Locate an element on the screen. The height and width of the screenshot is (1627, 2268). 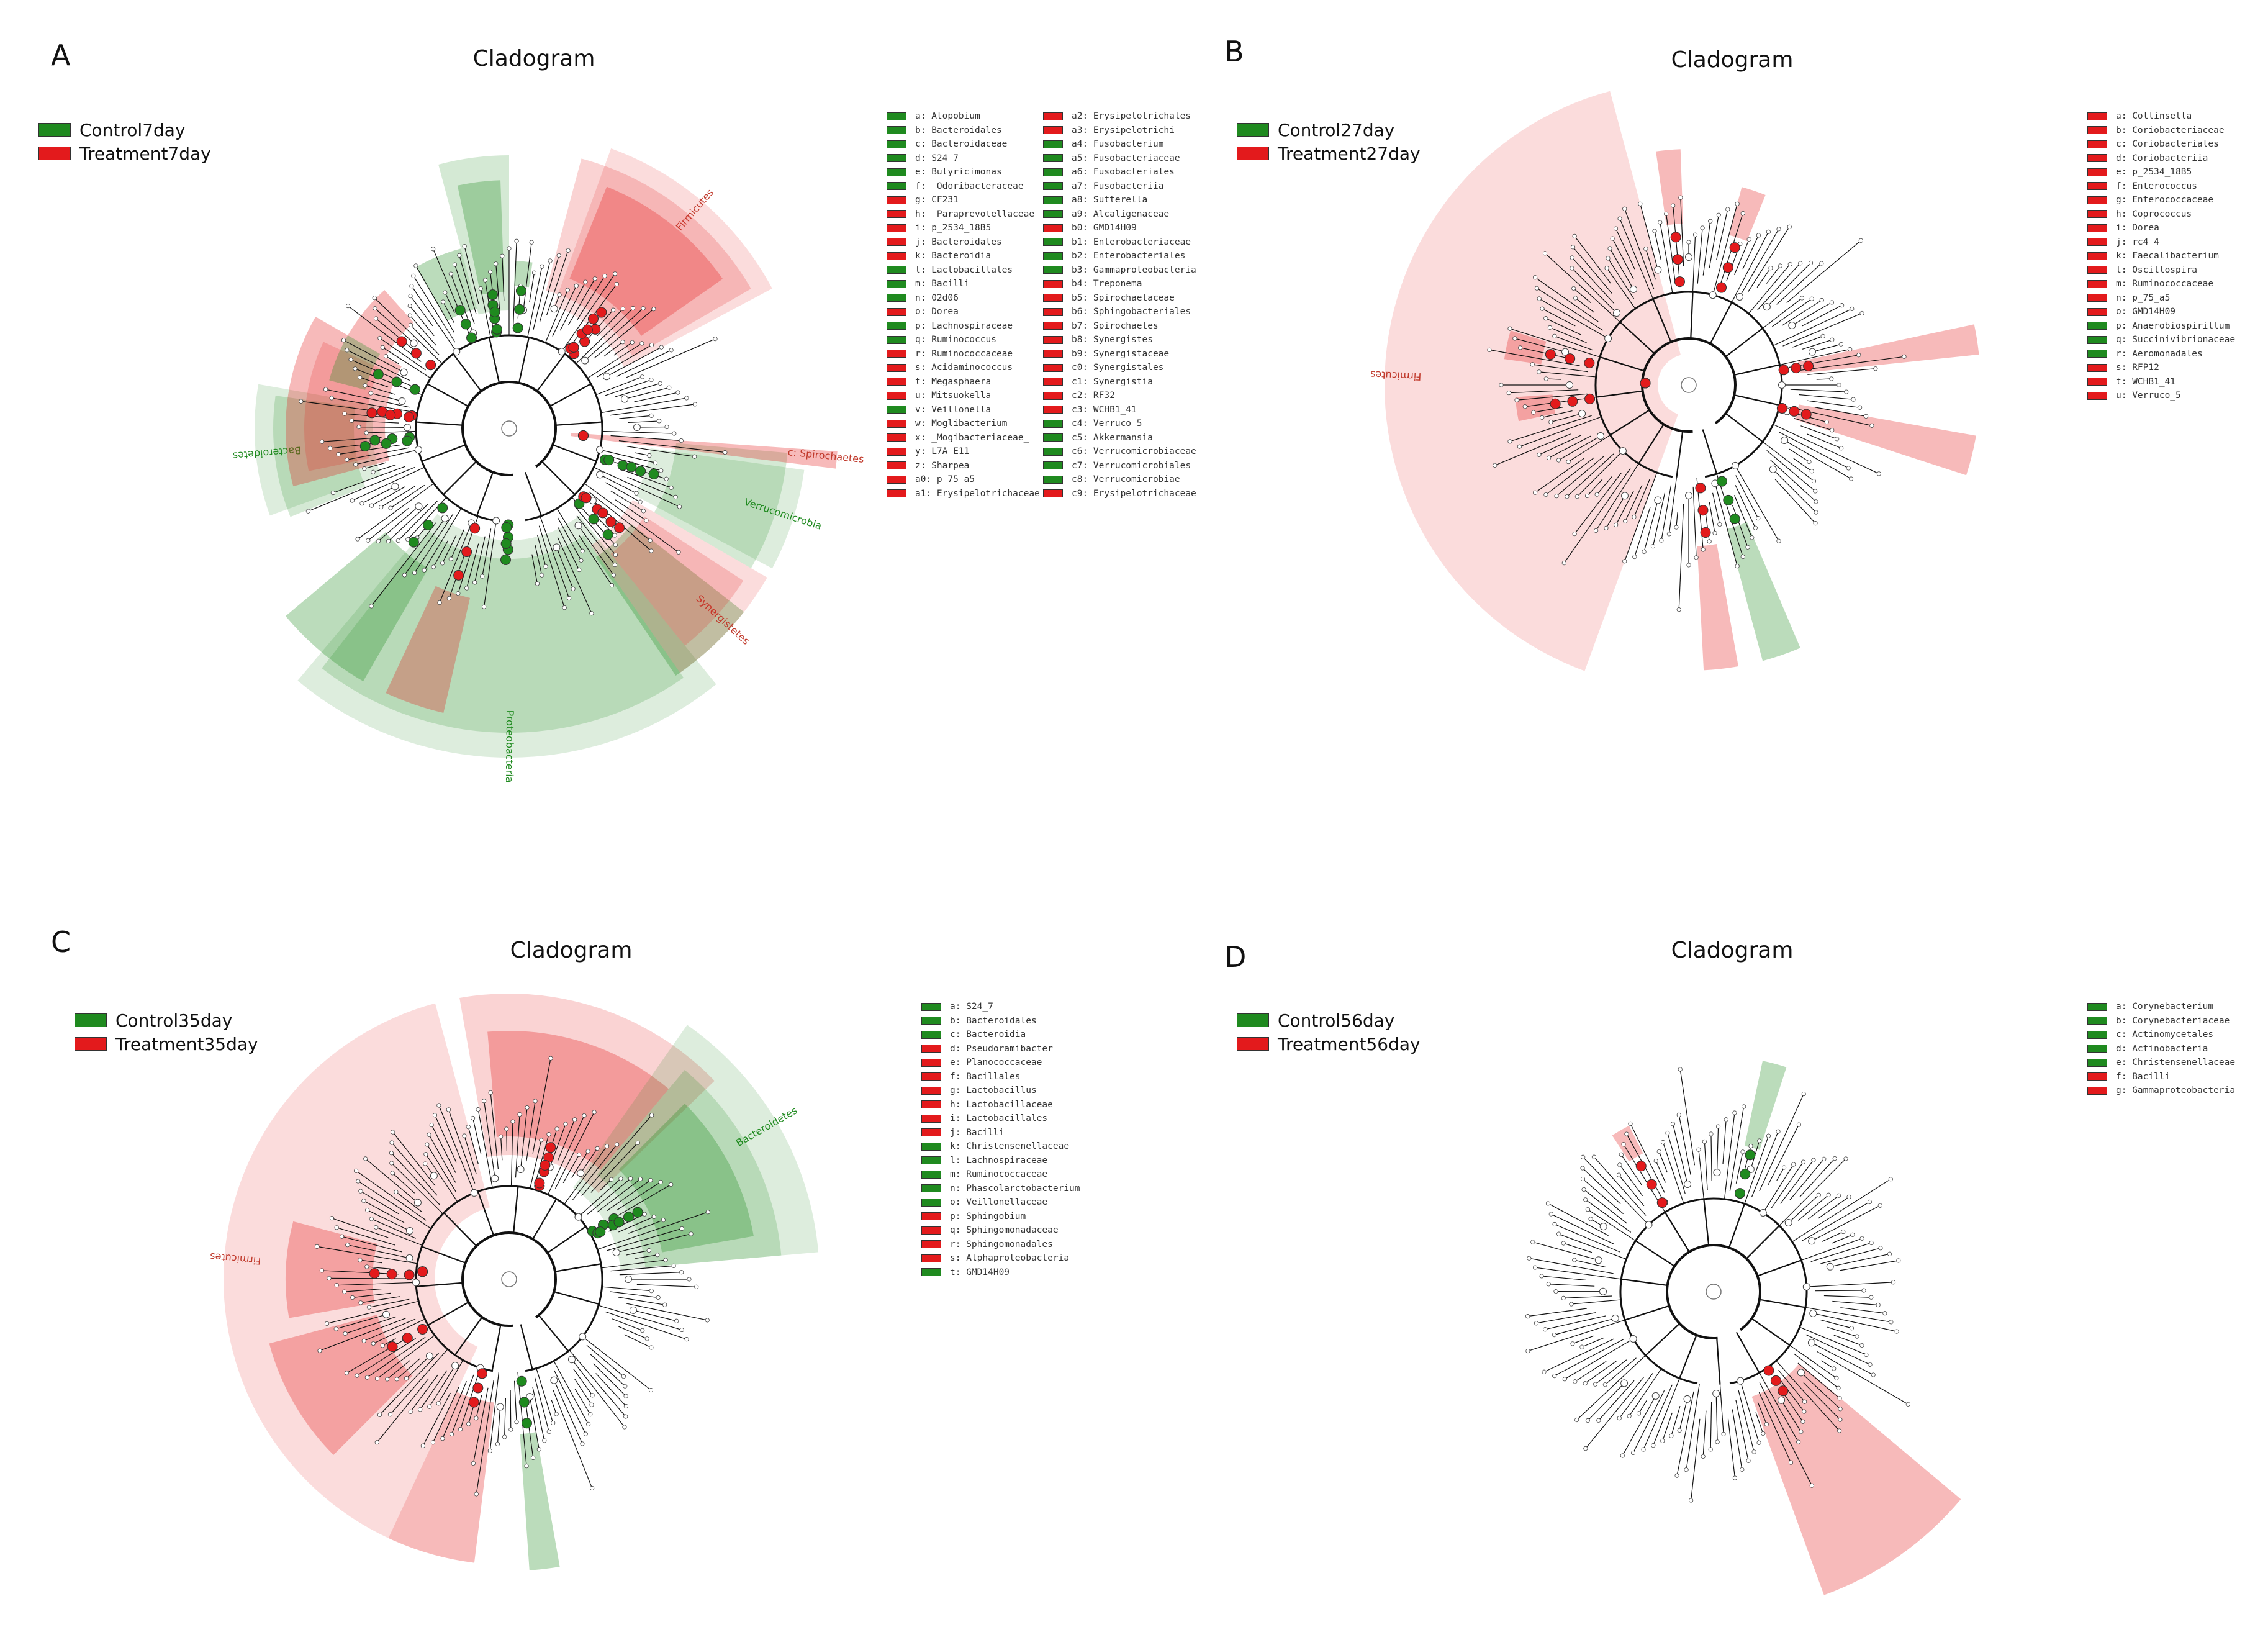
clade-legend-item: b0: GMD14H09 is located at coordinates (1119, 228).